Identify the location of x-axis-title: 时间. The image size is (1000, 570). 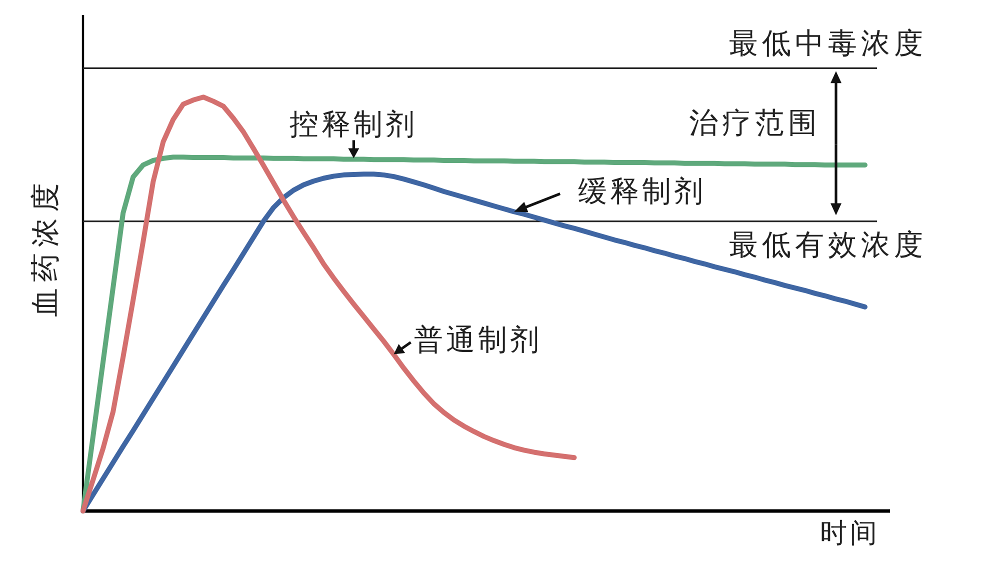
(850, 533).